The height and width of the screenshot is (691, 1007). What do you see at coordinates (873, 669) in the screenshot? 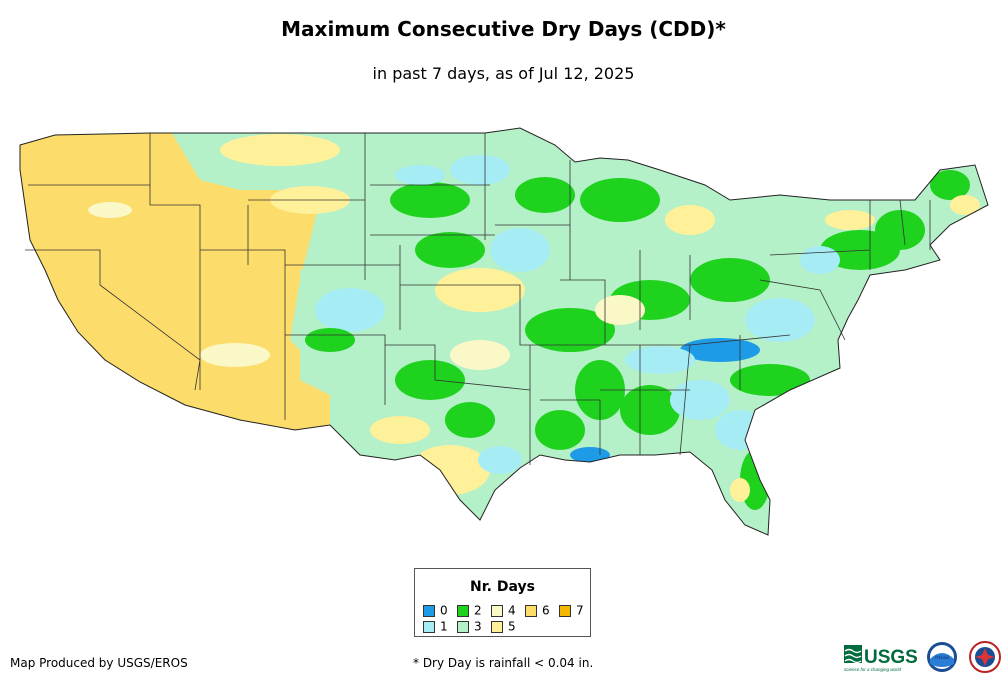
I see `svg-text: science for a changing world` at bounding box center [873, 669].